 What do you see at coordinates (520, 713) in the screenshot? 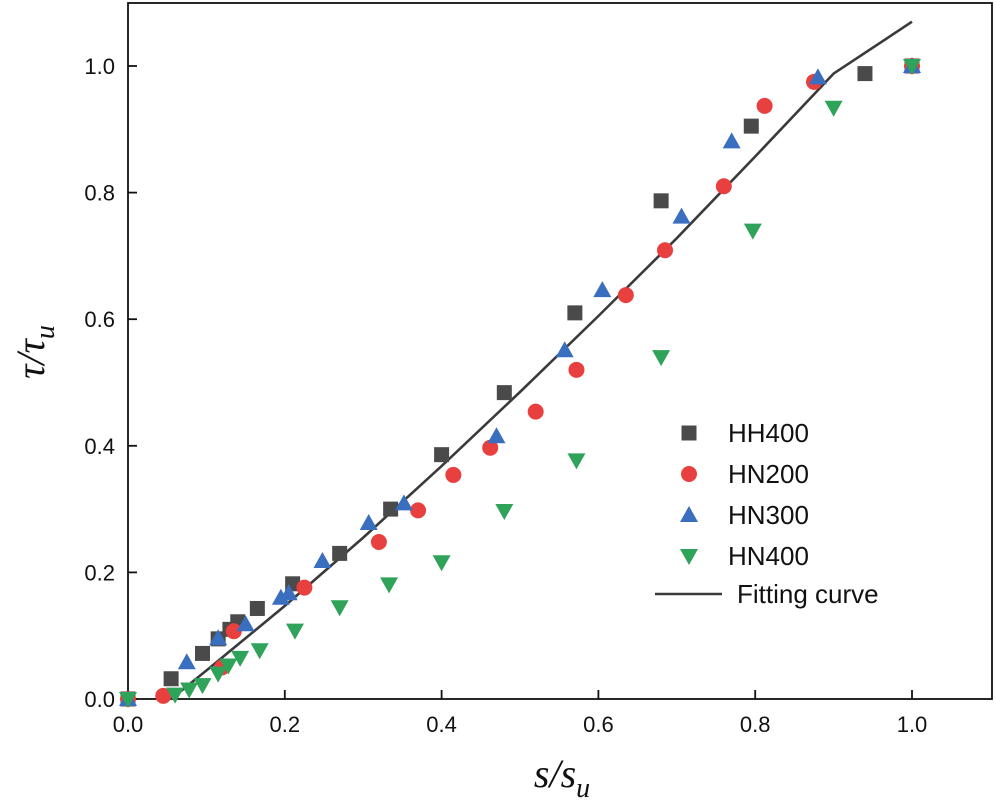
I see `x-axis: 0.0 0.2 0.4 0.6 0.8 1.0` at bounding box center [520, 713].